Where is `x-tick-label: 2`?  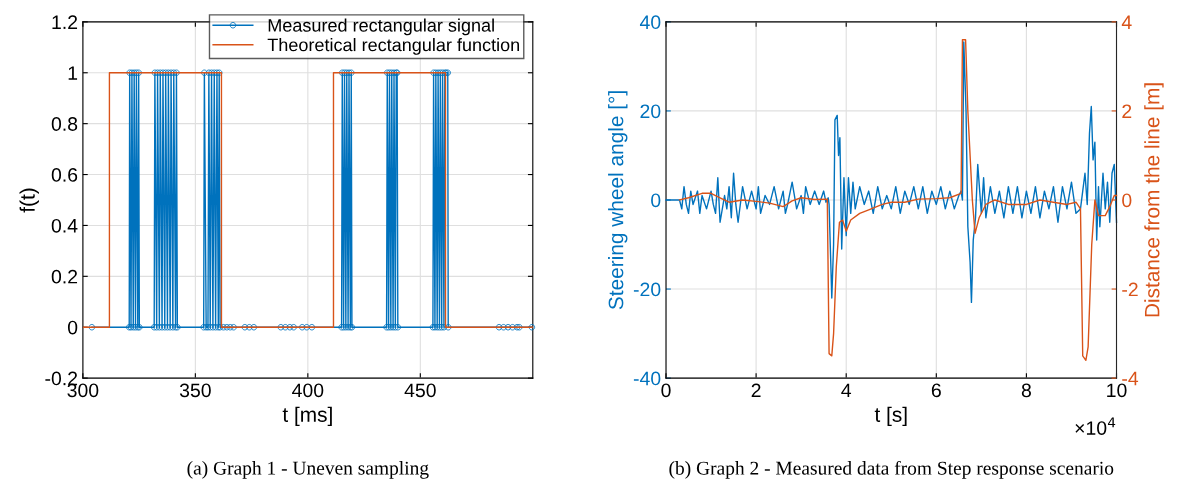 x-tick-label: 2 is located at coordinates (756, 390).